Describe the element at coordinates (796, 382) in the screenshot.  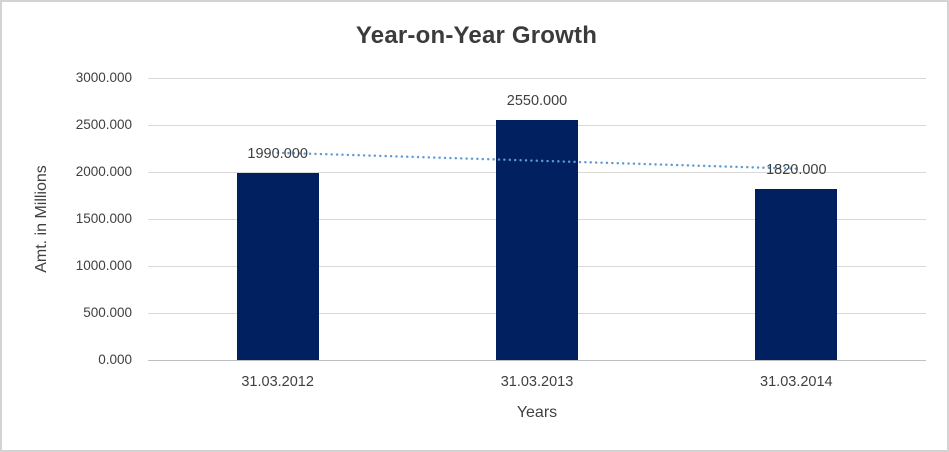
I see `x-tick-label: 31.03.2014` at that location.